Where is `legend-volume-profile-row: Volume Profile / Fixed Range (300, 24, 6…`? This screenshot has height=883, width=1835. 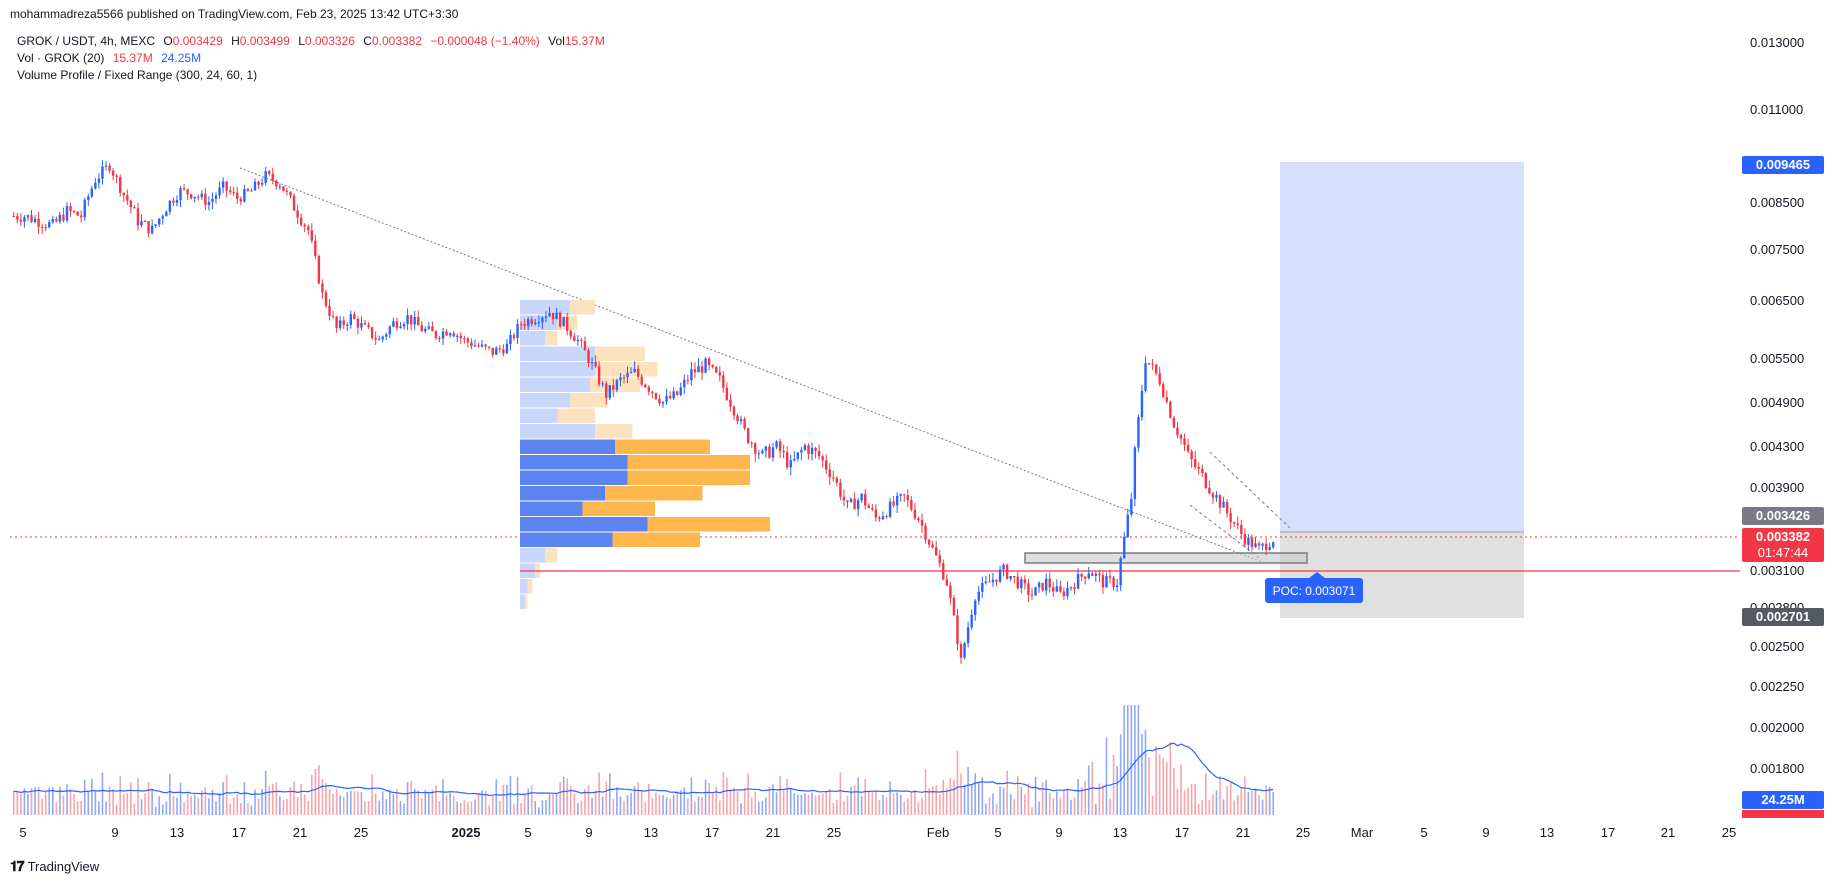
legend-volume-profile-row: Volume Profile / Fixed Range (300, 24, 6… is located at coordinates (311, 75).